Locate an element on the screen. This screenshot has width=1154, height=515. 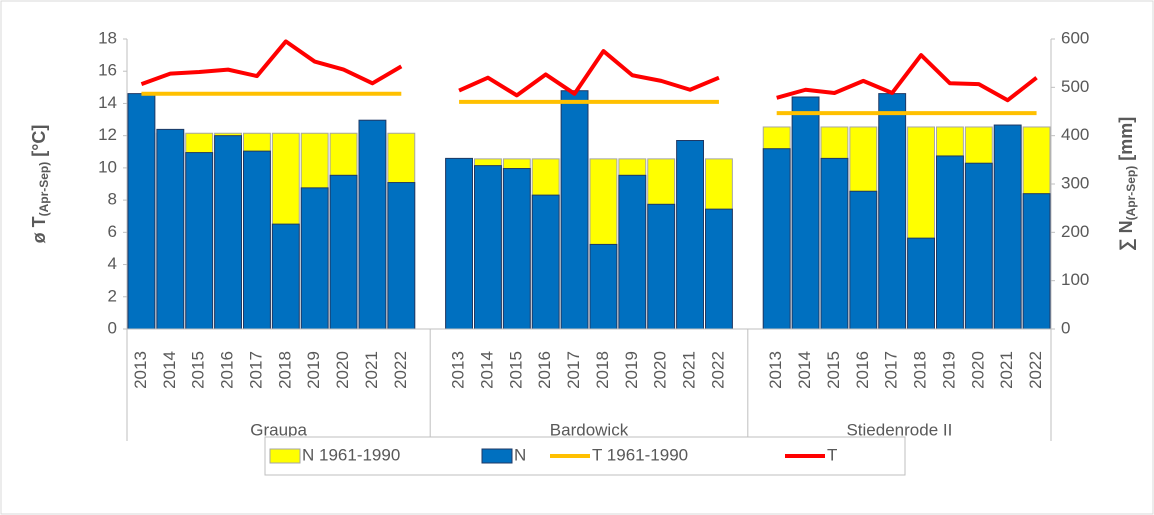
y2-axis-title-sub: (Apr-Sep) is located at coordinates (1131, 193).